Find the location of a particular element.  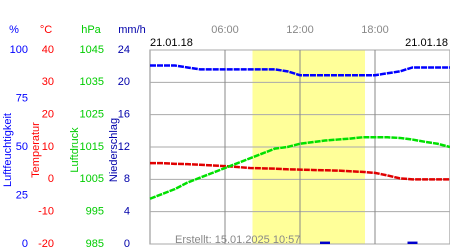

y-tick-label: 30 is located at coordinates (48, 82).